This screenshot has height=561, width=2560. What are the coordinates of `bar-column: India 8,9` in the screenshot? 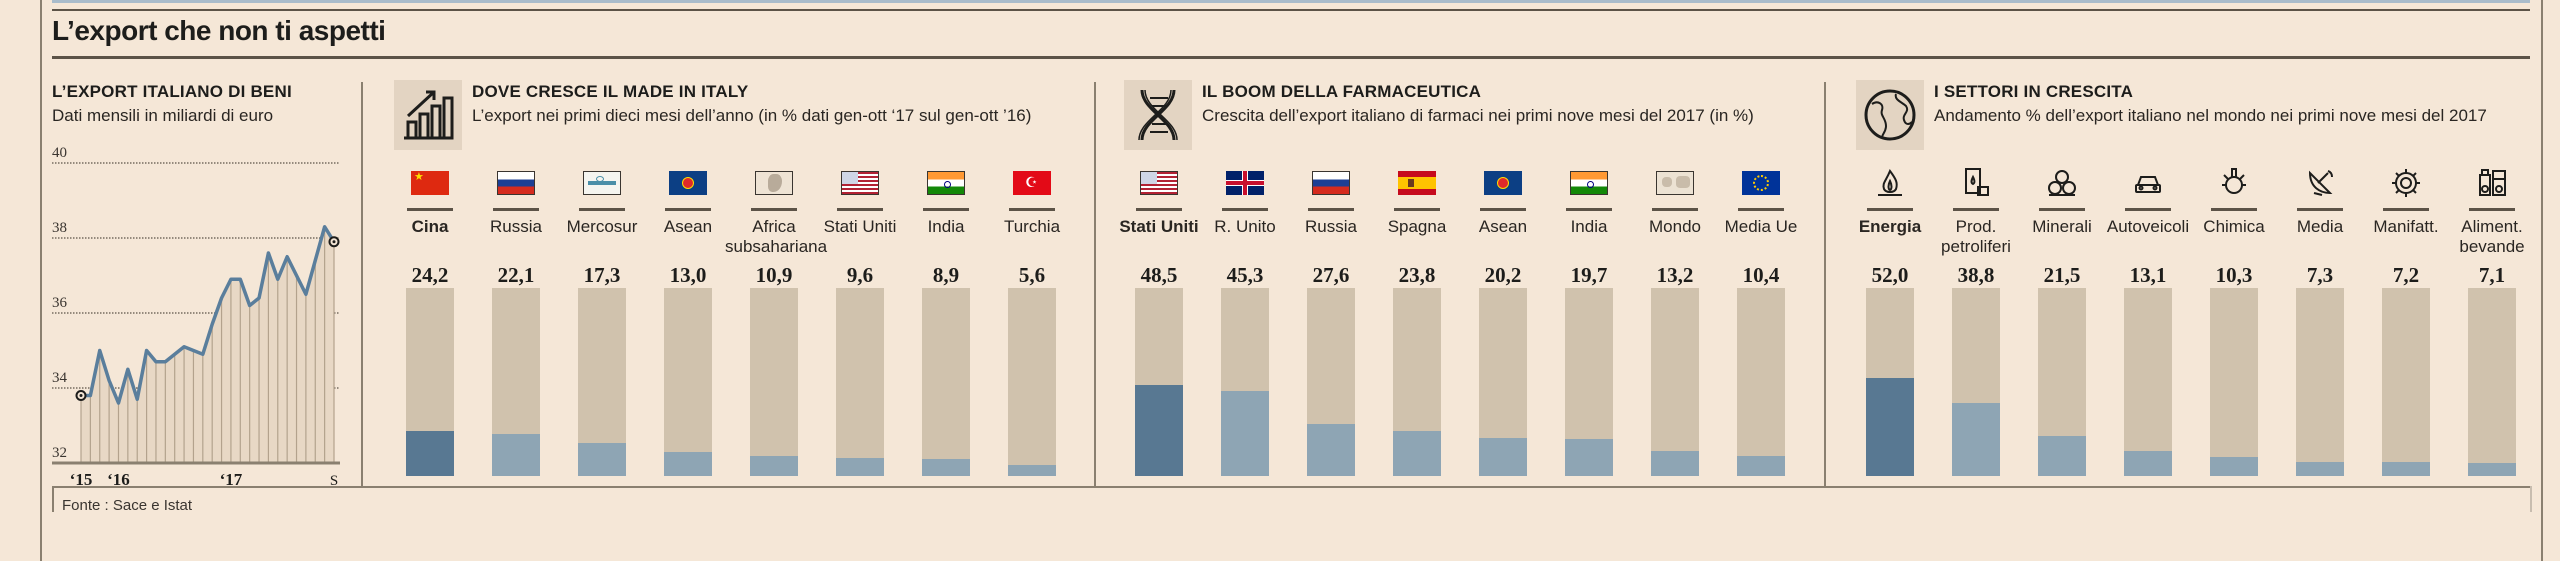 It's located at (946, 331).